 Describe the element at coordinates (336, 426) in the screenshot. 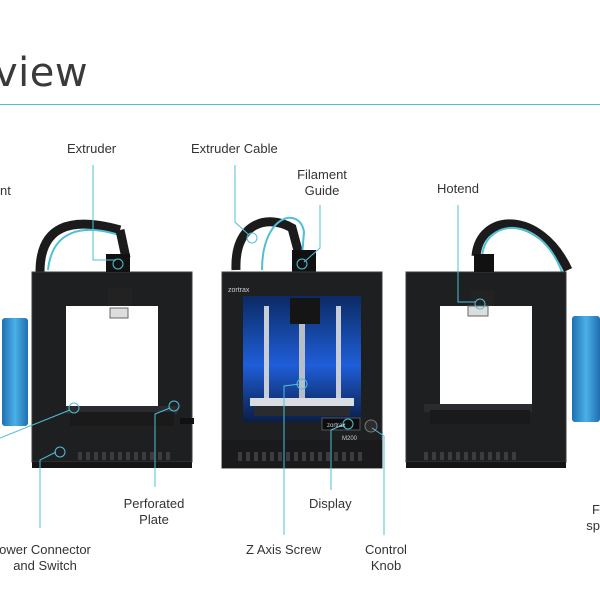

I see `display-brand: zortrax` at that location.